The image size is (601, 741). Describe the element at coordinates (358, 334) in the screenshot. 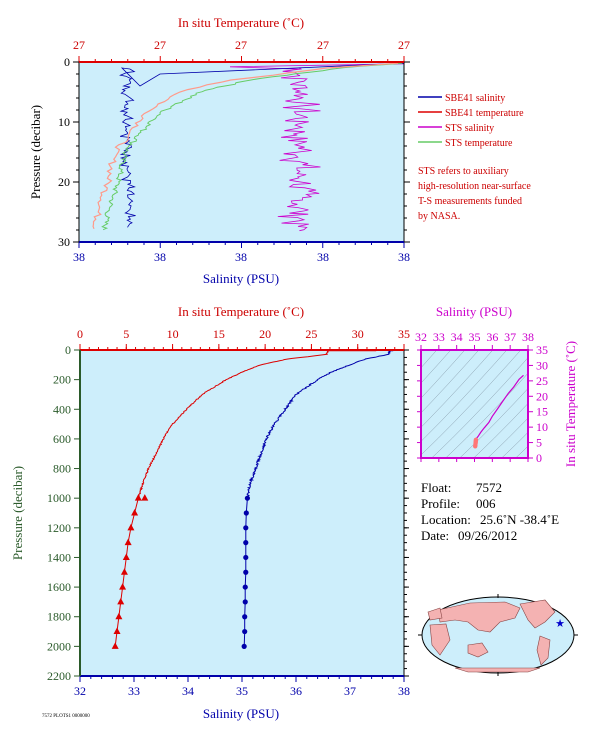

I see `main-temp-tick-label: 30` at that location.